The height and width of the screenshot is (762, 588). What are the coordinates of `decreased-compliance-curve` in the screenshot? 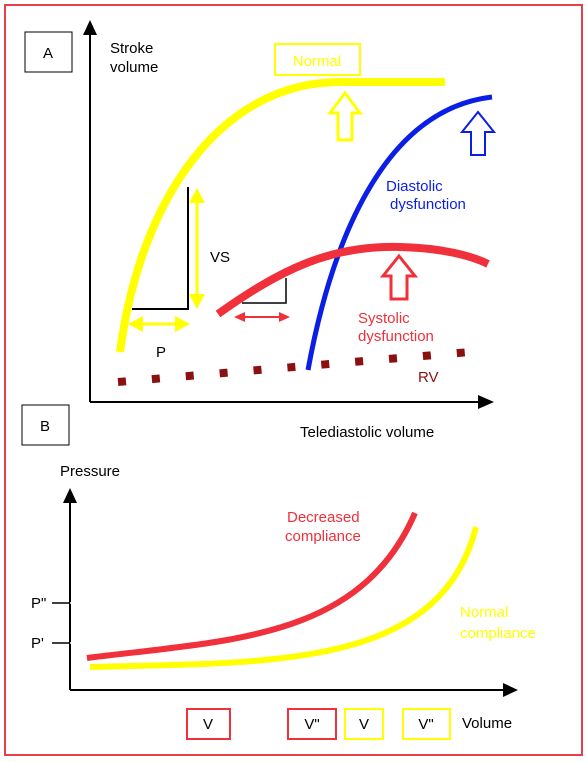 It's located at (252, 586).